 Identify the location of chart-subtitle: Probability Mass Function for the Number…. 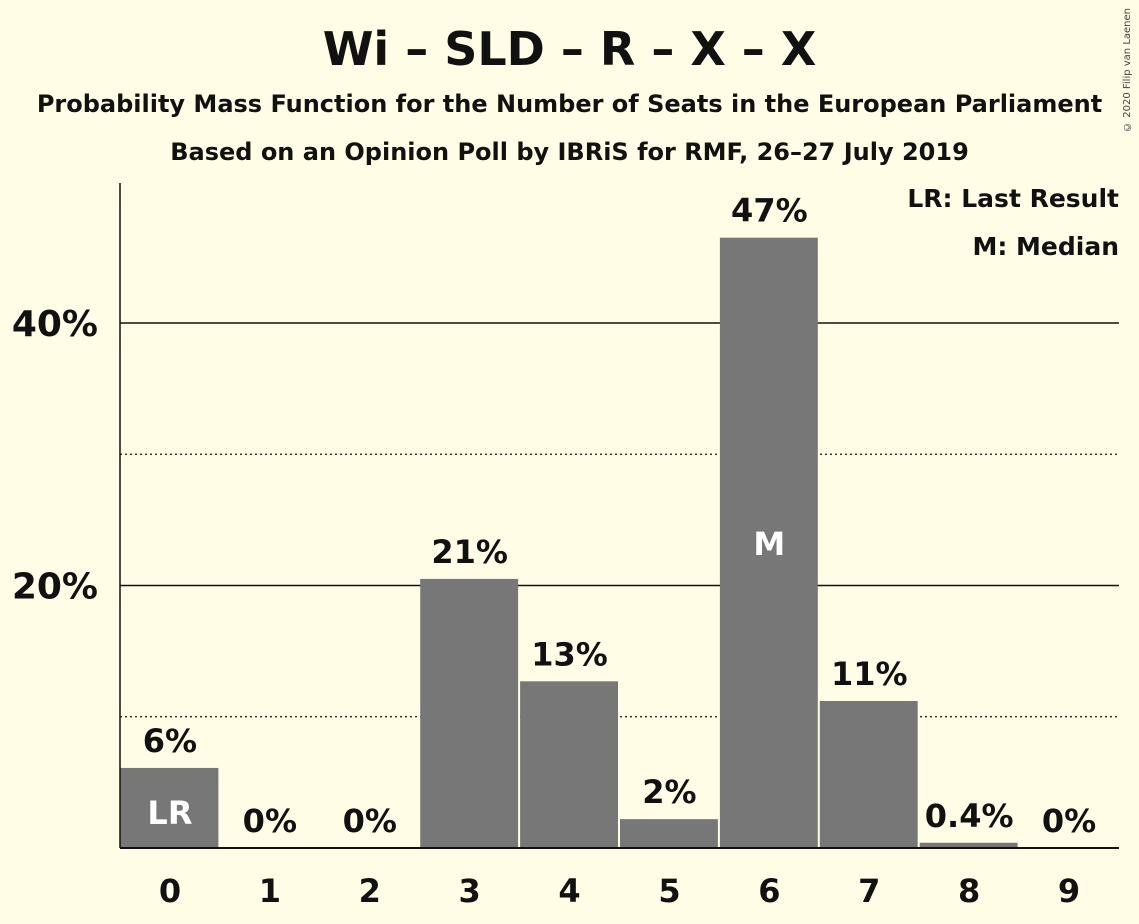
(569, 104).